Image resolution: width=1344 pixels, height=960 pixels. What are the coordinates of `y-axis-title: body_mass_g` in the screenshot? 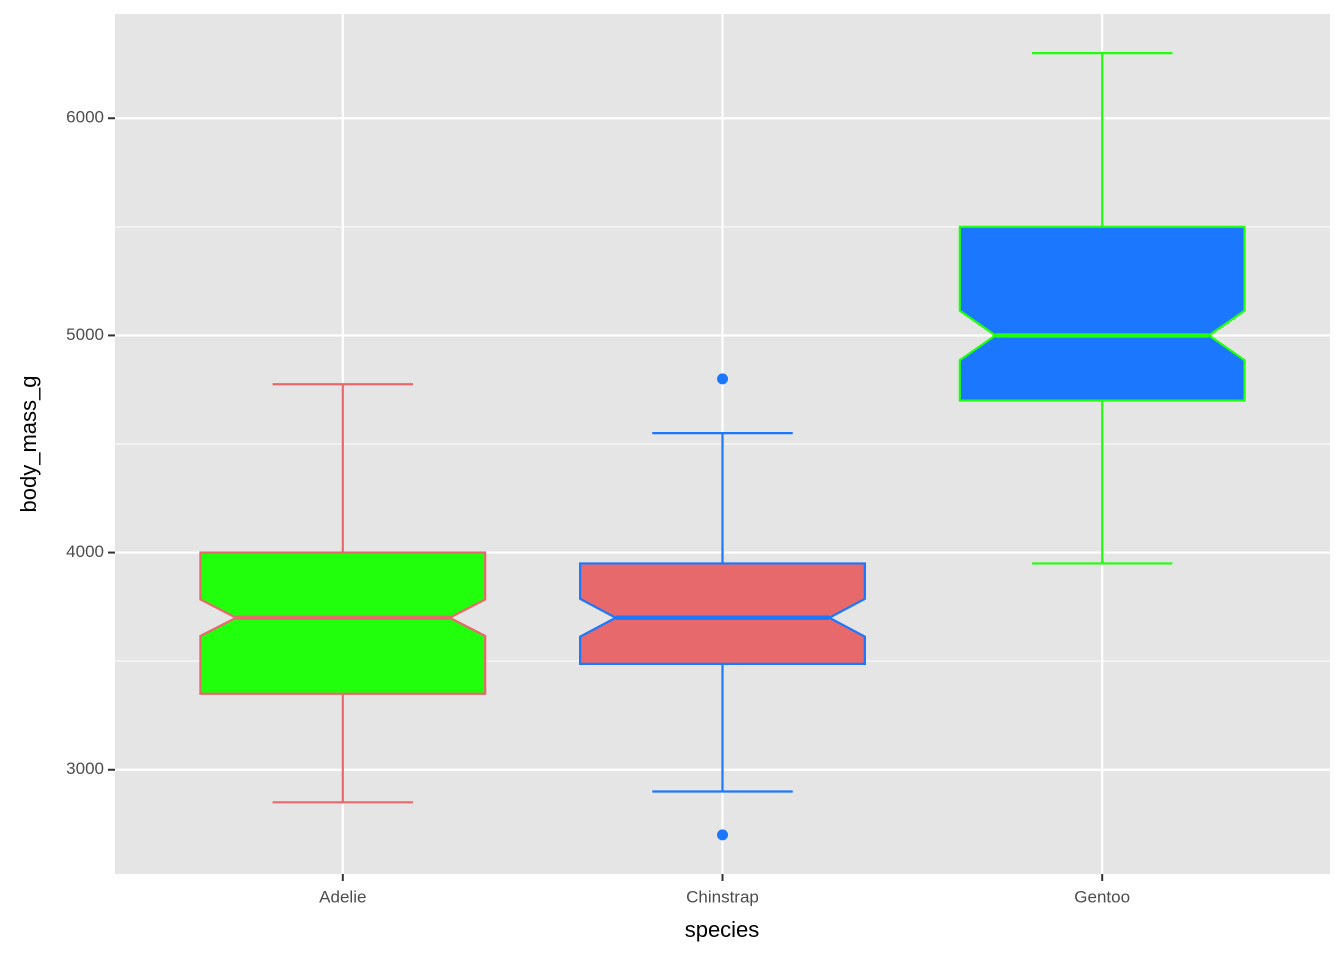 It's located at (28, 444).